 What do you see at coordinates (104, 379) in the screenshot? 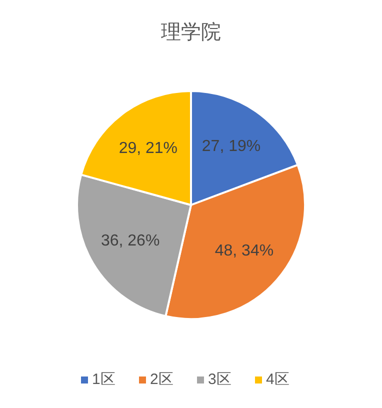
I see `legend-label: 1区` at bounding box center [104, 379].